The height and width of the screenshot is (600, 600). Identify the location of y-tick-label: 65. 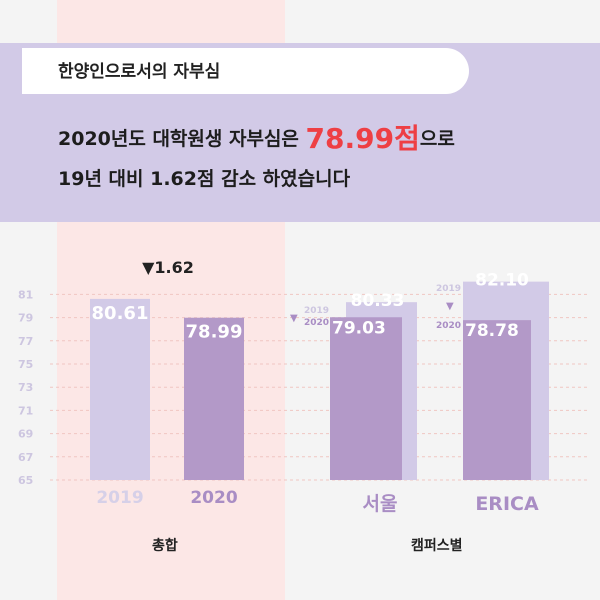
(25, 480).